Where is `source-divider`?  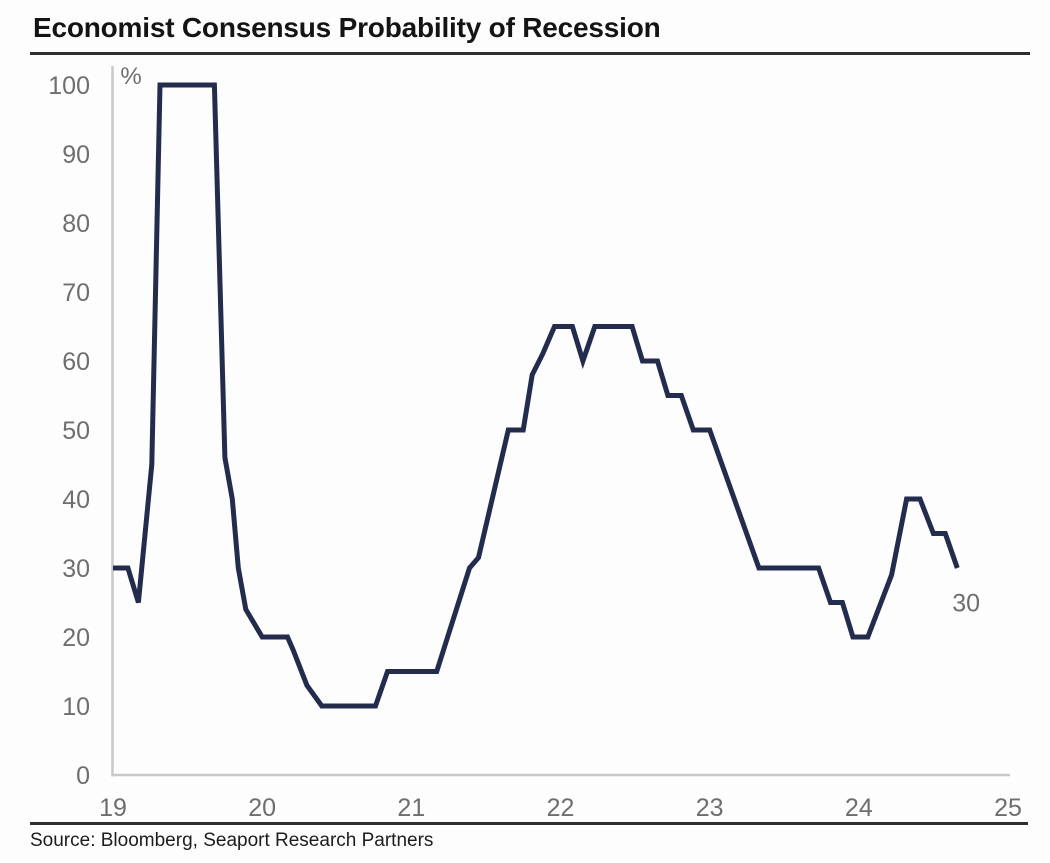
source-divider is located at coordinates (529, 823).